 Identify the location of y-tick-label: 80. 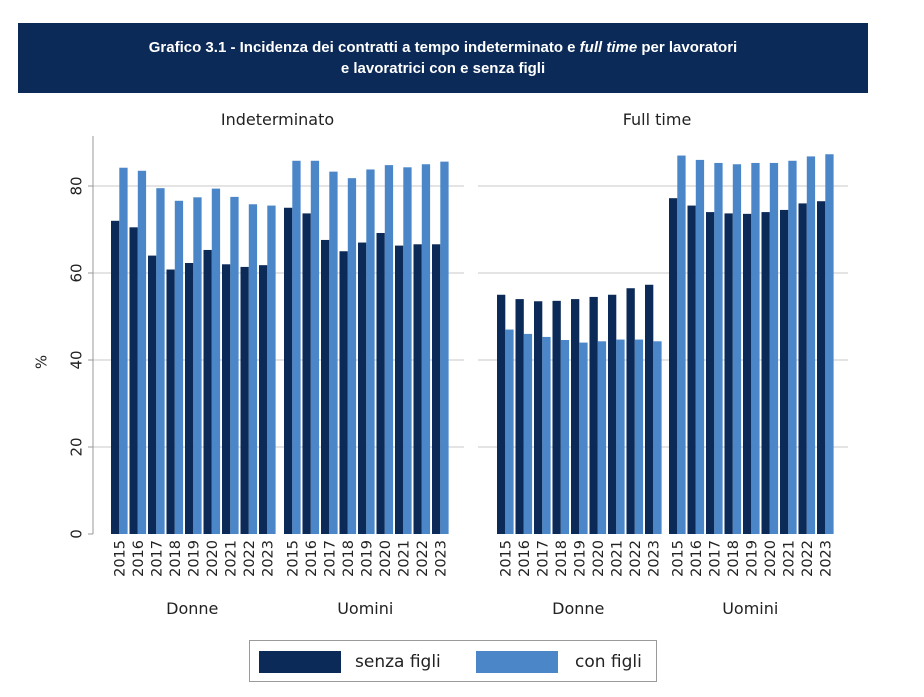
(76, 185).